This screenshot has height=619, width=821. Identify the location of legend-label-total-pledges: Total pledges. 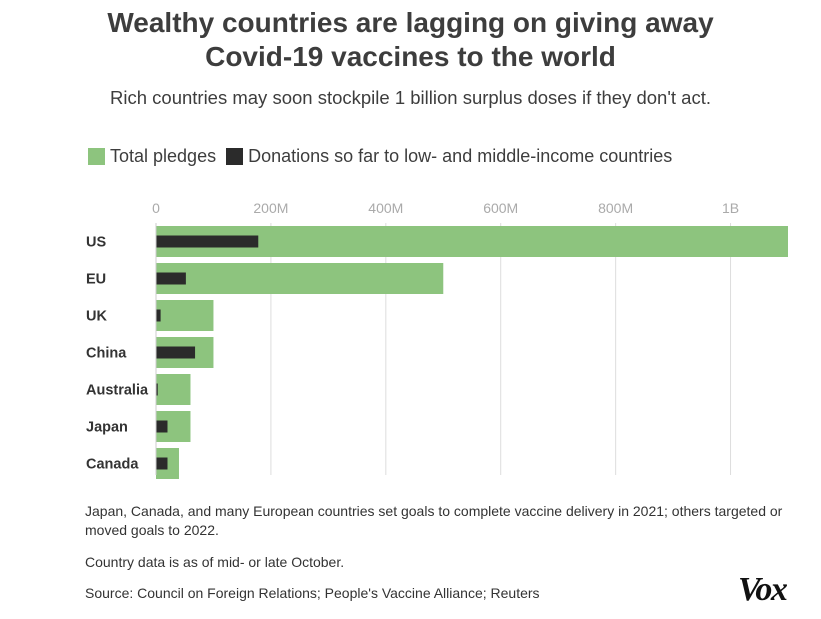
(163, 156).